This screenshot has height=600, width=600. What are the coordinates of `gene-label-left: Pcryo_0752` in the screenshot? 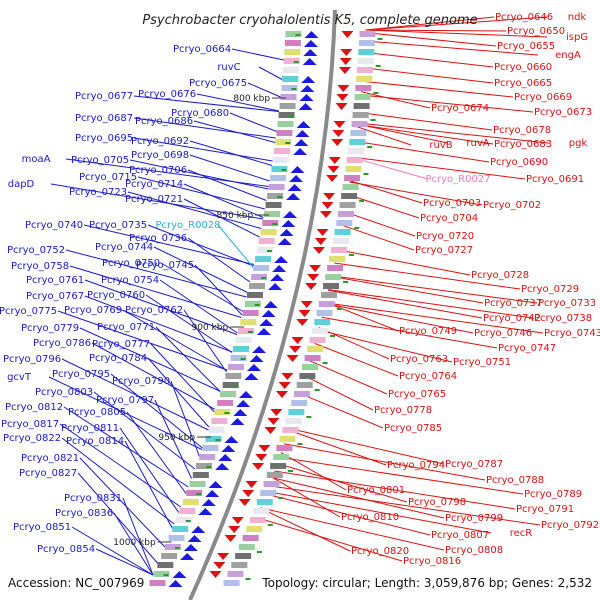 It's located at (36, 250).